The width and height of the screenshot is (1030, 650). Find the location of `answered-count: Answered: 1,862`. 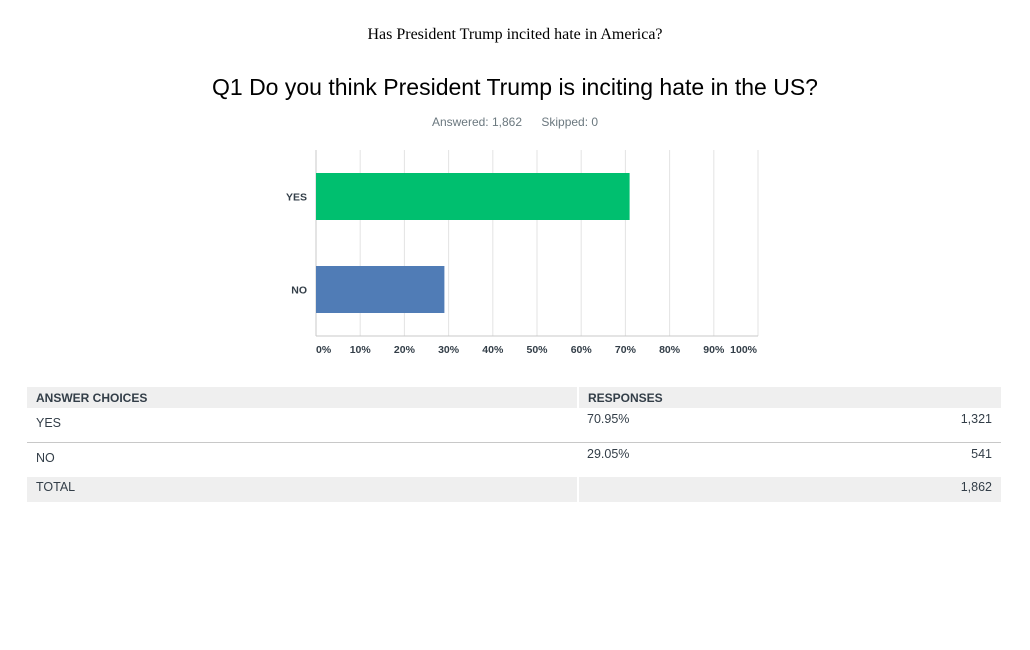

answered-count: Answered: 1,862 is located at coordinates (476, 122).